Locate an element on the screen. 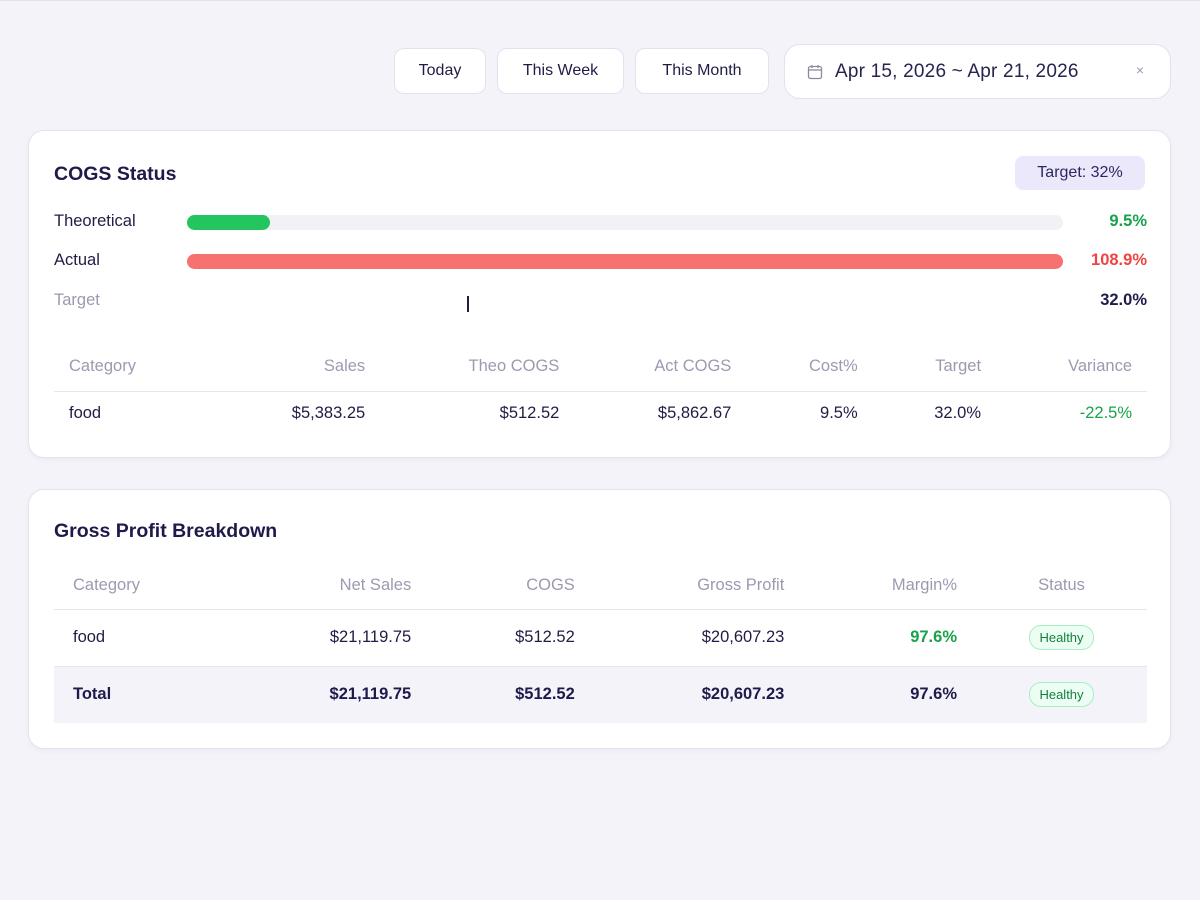  col-variance: Variance is located at coordinates (1071, 367).